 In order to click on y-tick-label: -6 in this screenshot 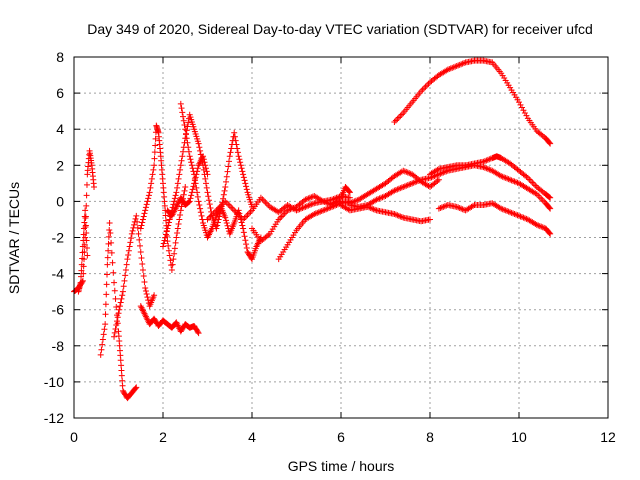, I will do `click(58, 310)`.